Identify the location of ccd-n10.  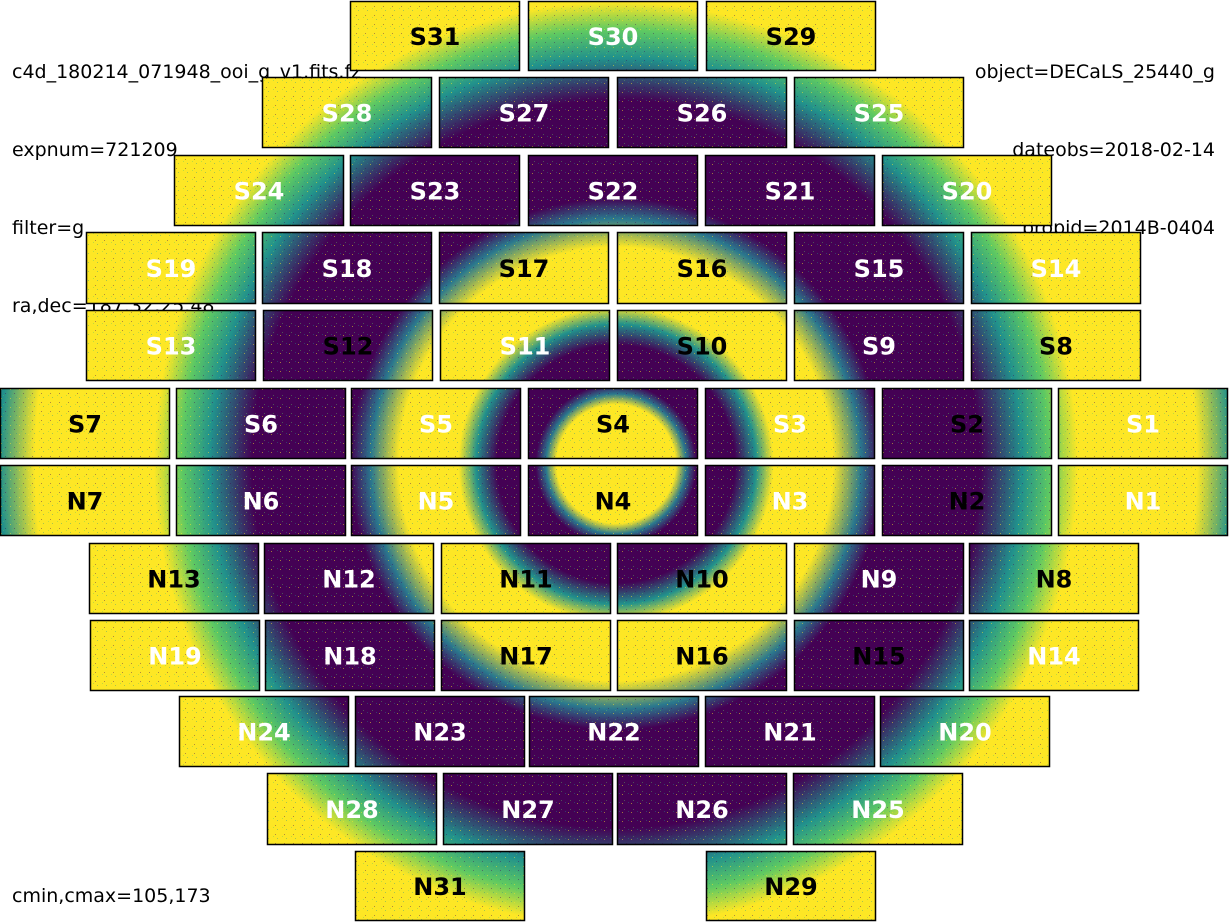
(702, 578).